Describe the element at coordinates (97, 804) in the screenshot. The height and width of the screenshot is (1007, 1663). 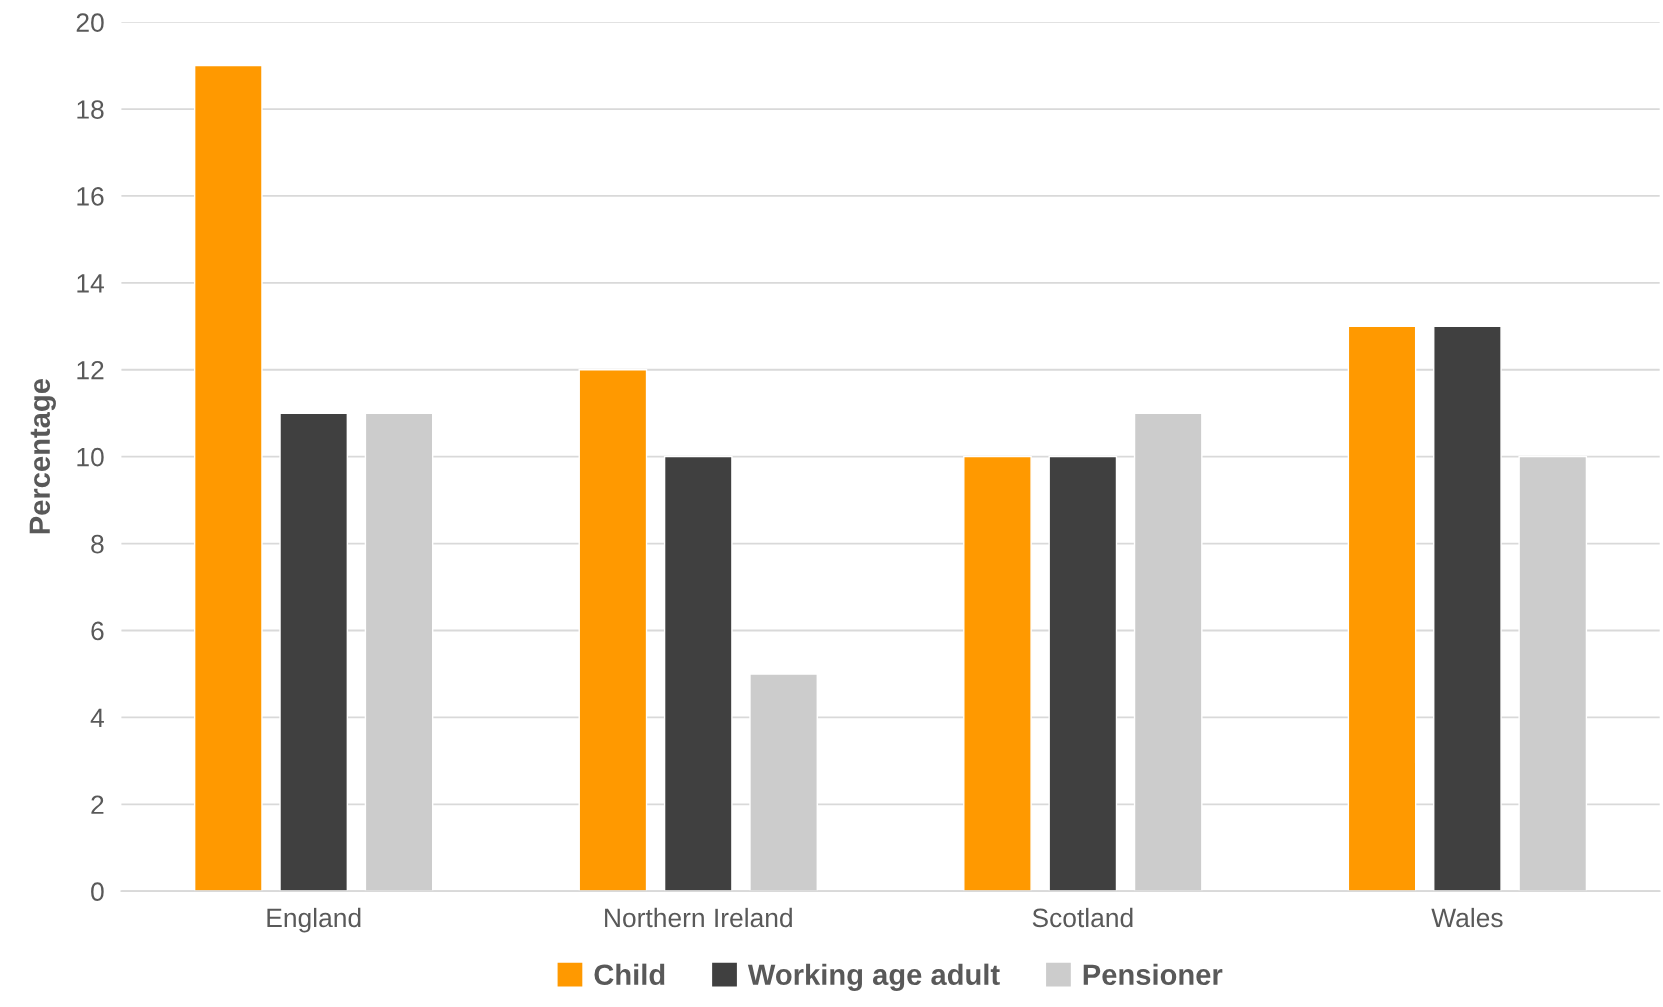
I see `y-tick-label: 2` at that location.